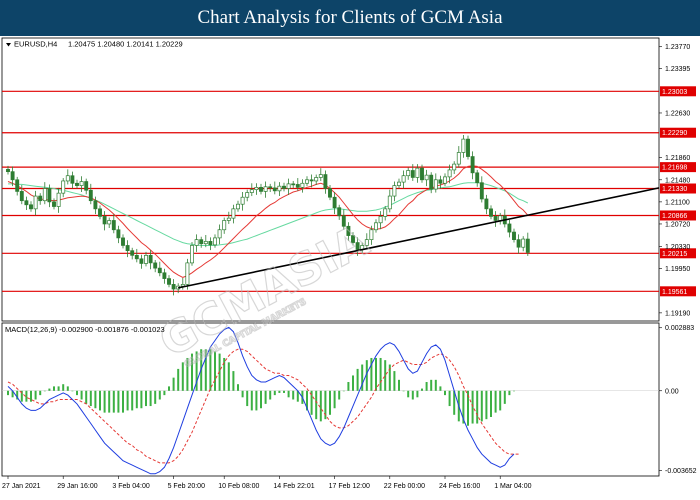  Describe the element at coordinates (349, 486) in the screenshot. I see `x-tick-label: 17 Feb 12:00` at that location.